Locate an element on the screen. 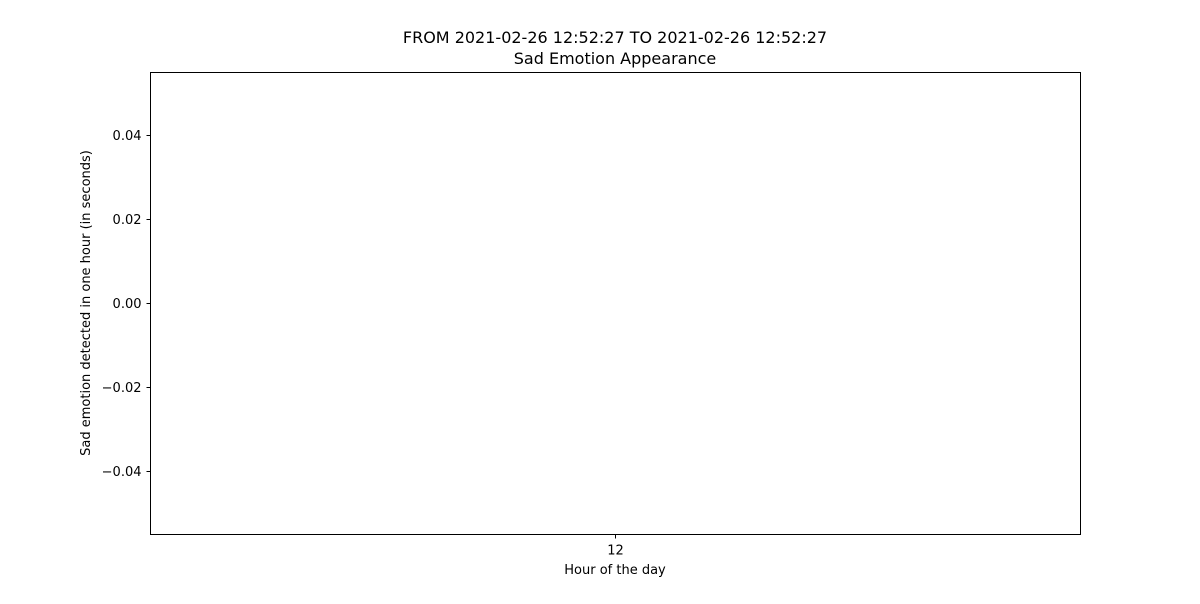 The width and height of the screenshot is (1200, 604). y-tick-label: −0.02 is located at coordinates (122, 388).